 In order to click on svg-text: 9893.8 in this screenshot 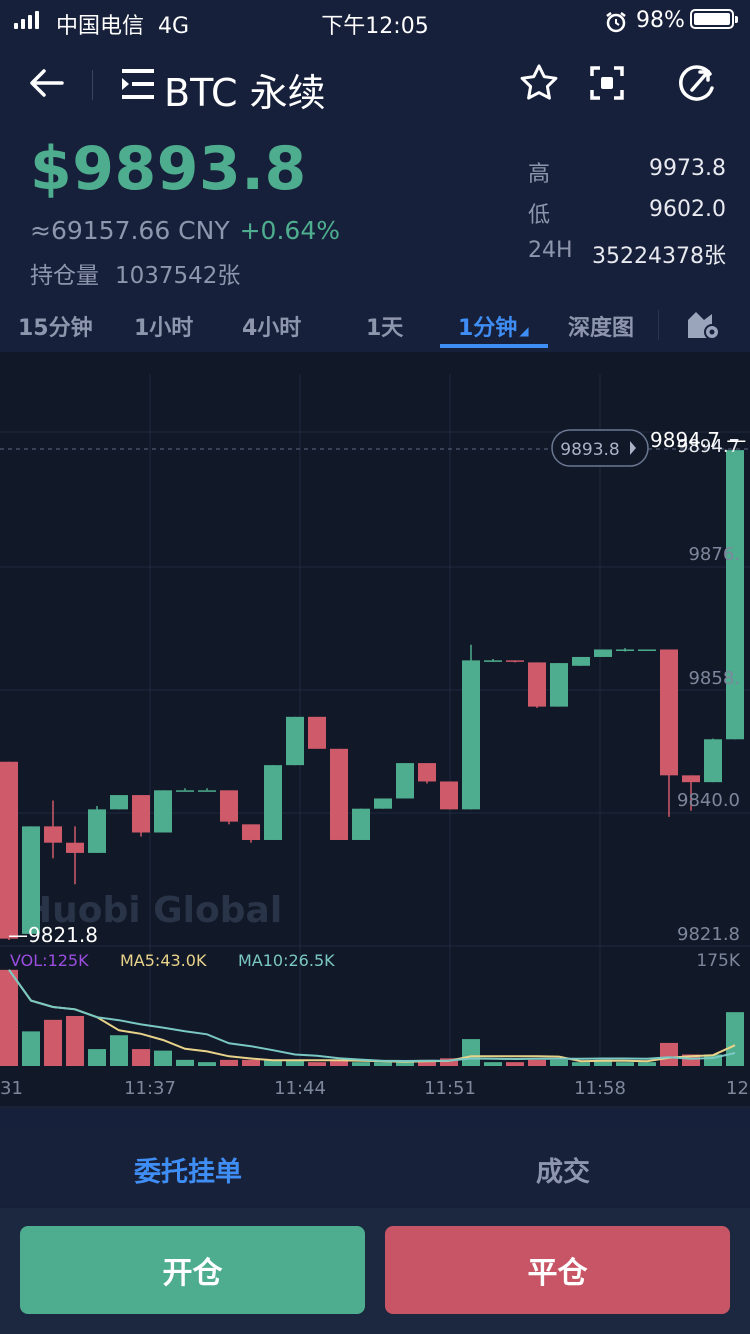, I will do `click(589, 450)`.